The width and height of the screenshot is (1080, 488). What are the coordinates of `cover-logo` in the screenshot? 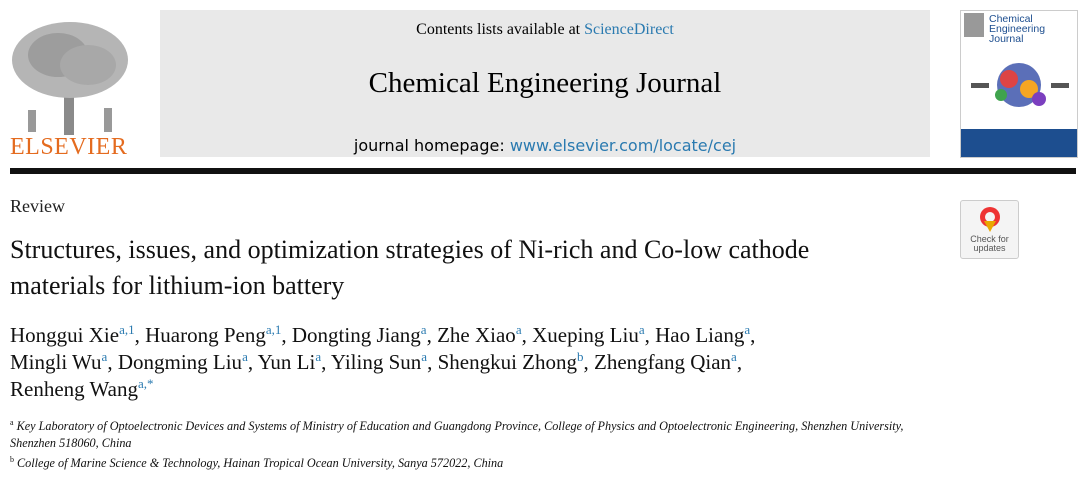 It's located at (974, 25).